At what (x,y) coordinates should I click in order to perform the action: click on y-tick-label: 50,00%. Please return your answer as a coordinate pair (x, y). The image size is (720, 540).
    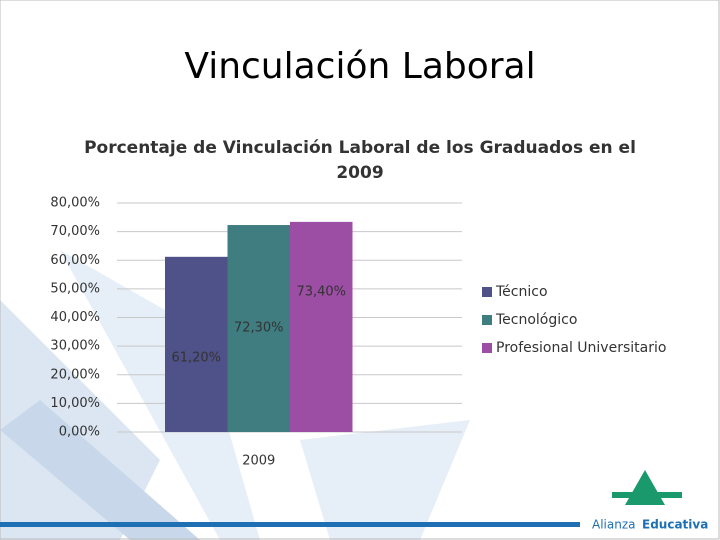
    Looking at the image, I should click on (75, 288).